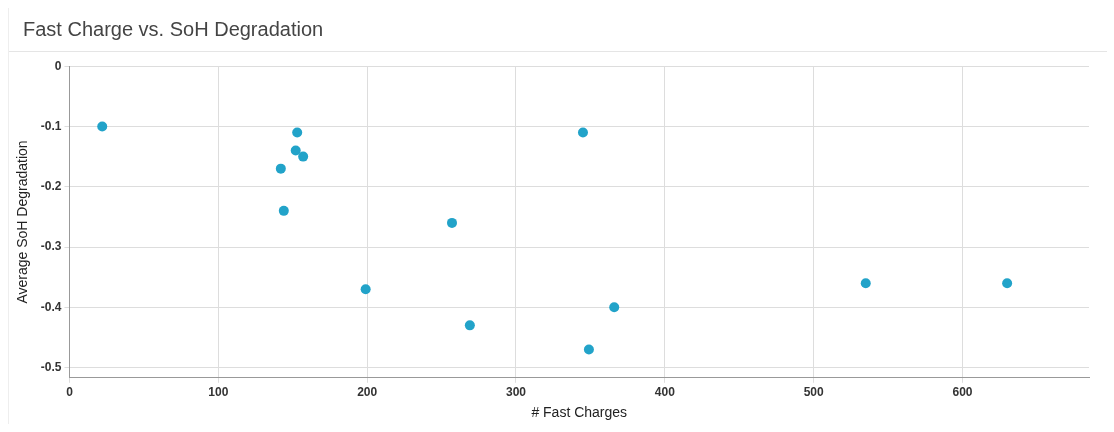  I want to click on x-tick-label: 500, so click(813, 392).